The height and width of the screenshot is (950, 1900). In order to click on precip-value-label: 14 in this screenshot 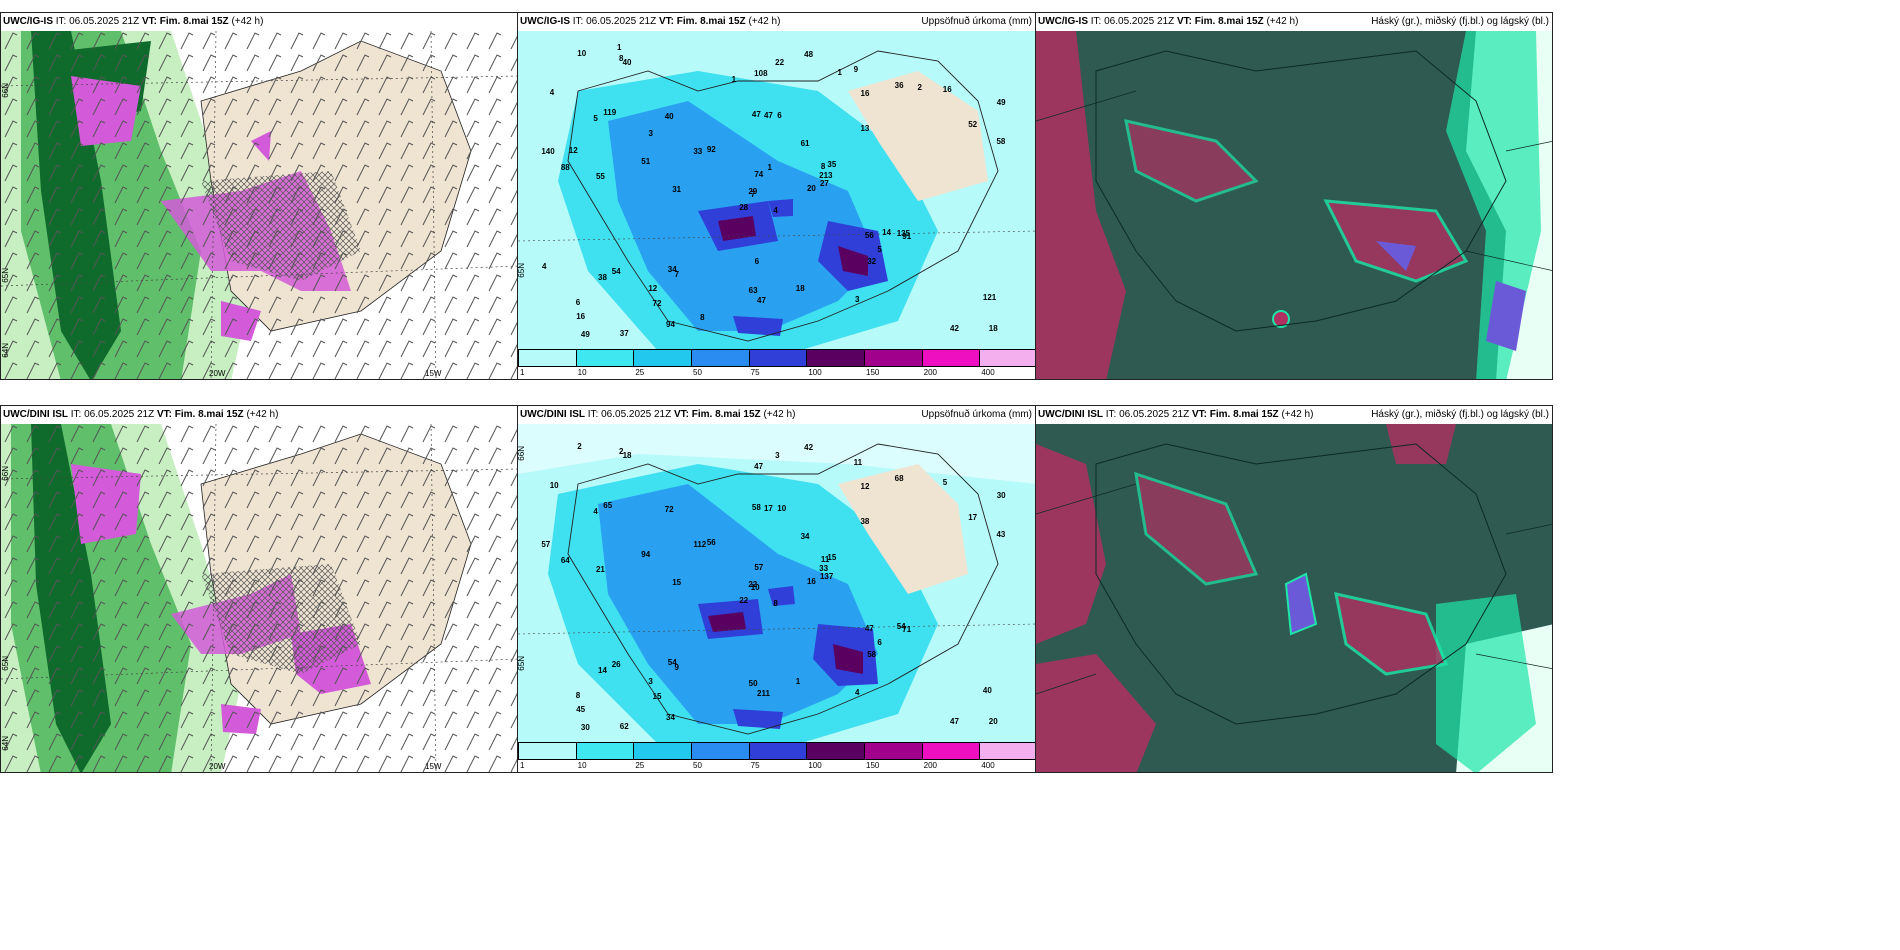, I will do `click(602, 671)`.